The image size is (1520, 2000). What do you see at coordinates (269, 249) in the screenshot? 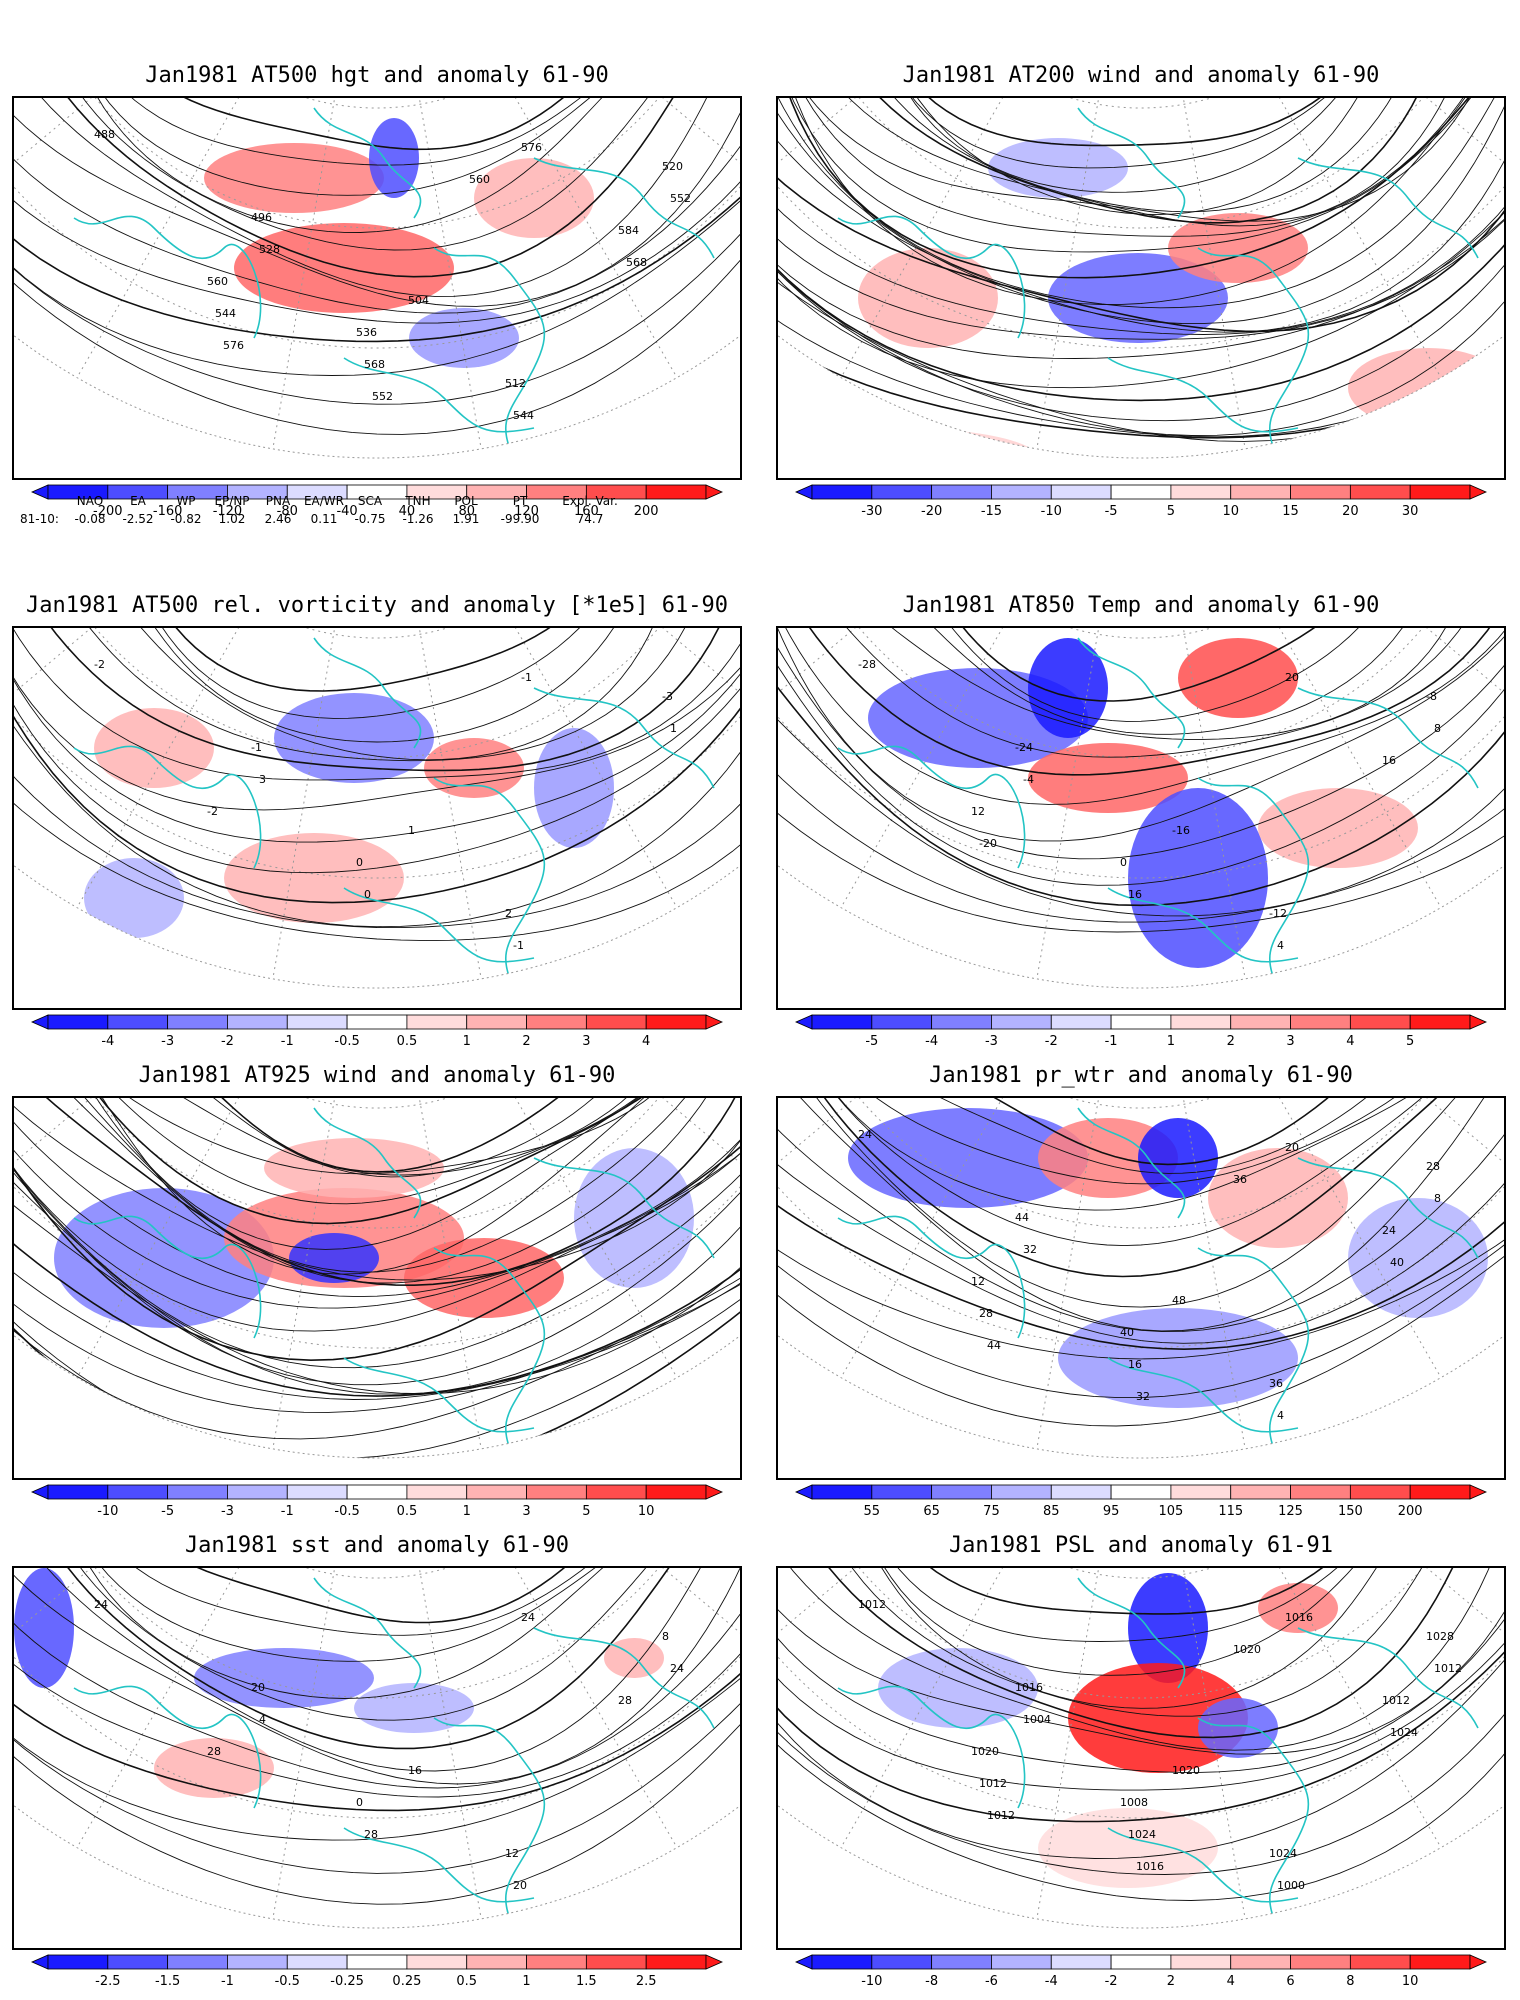
I see `contour-label: 528` at bounding box center [269, 249].